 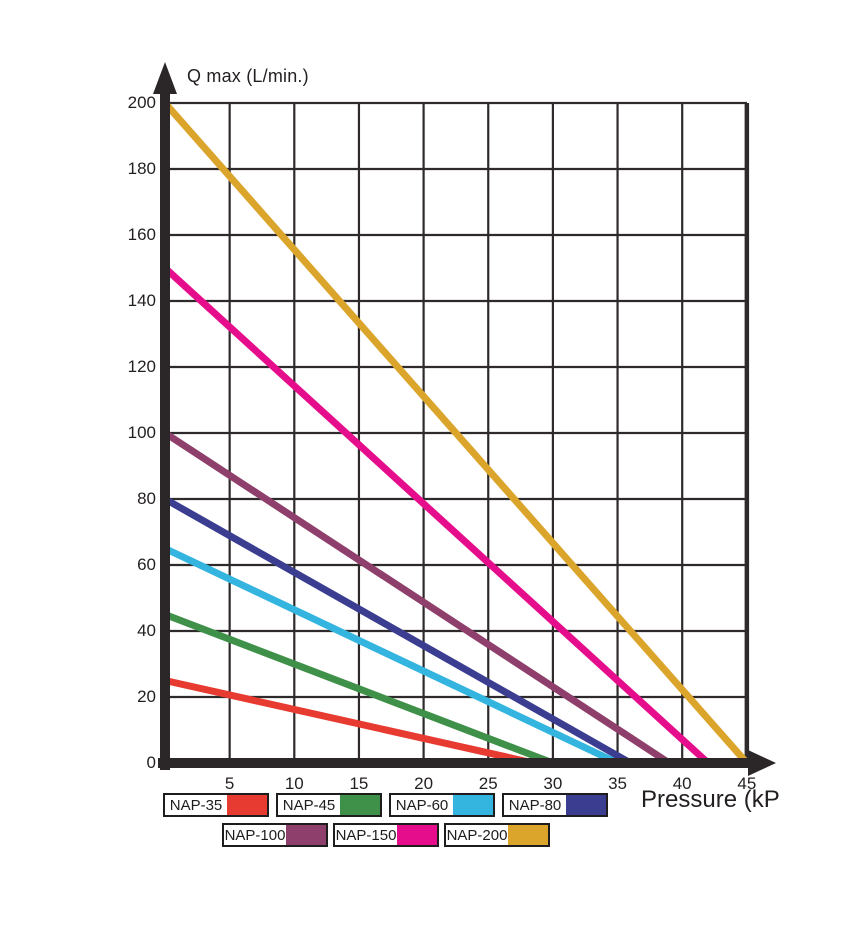 What do you see at coordinates (682, 783) in the screenshot?
I see `x-tick-label-40: 40` at bounding box center [682, 783].